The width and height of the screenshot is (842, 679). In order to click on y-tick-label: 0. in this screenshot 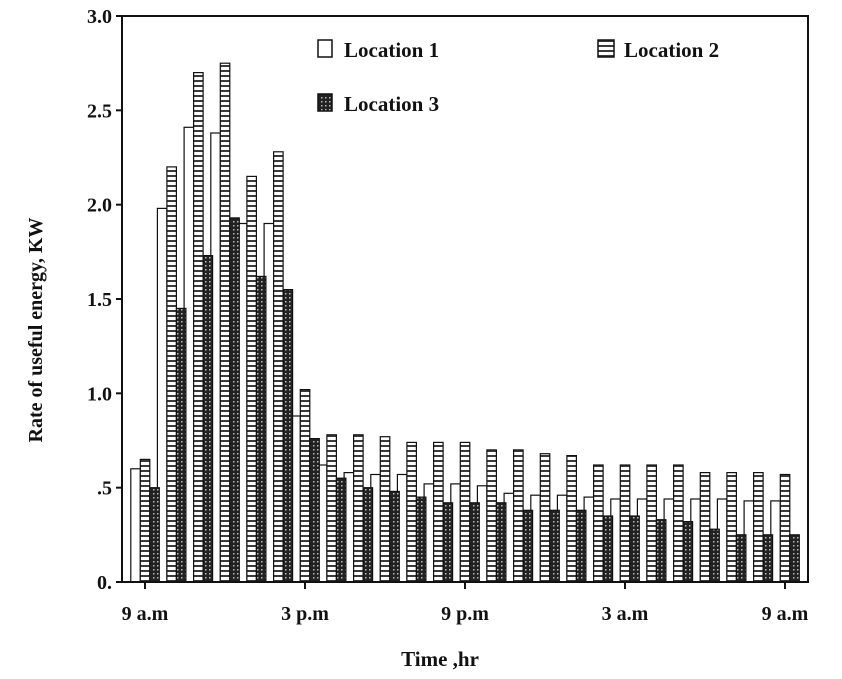, I will do `click(104, 583)`.